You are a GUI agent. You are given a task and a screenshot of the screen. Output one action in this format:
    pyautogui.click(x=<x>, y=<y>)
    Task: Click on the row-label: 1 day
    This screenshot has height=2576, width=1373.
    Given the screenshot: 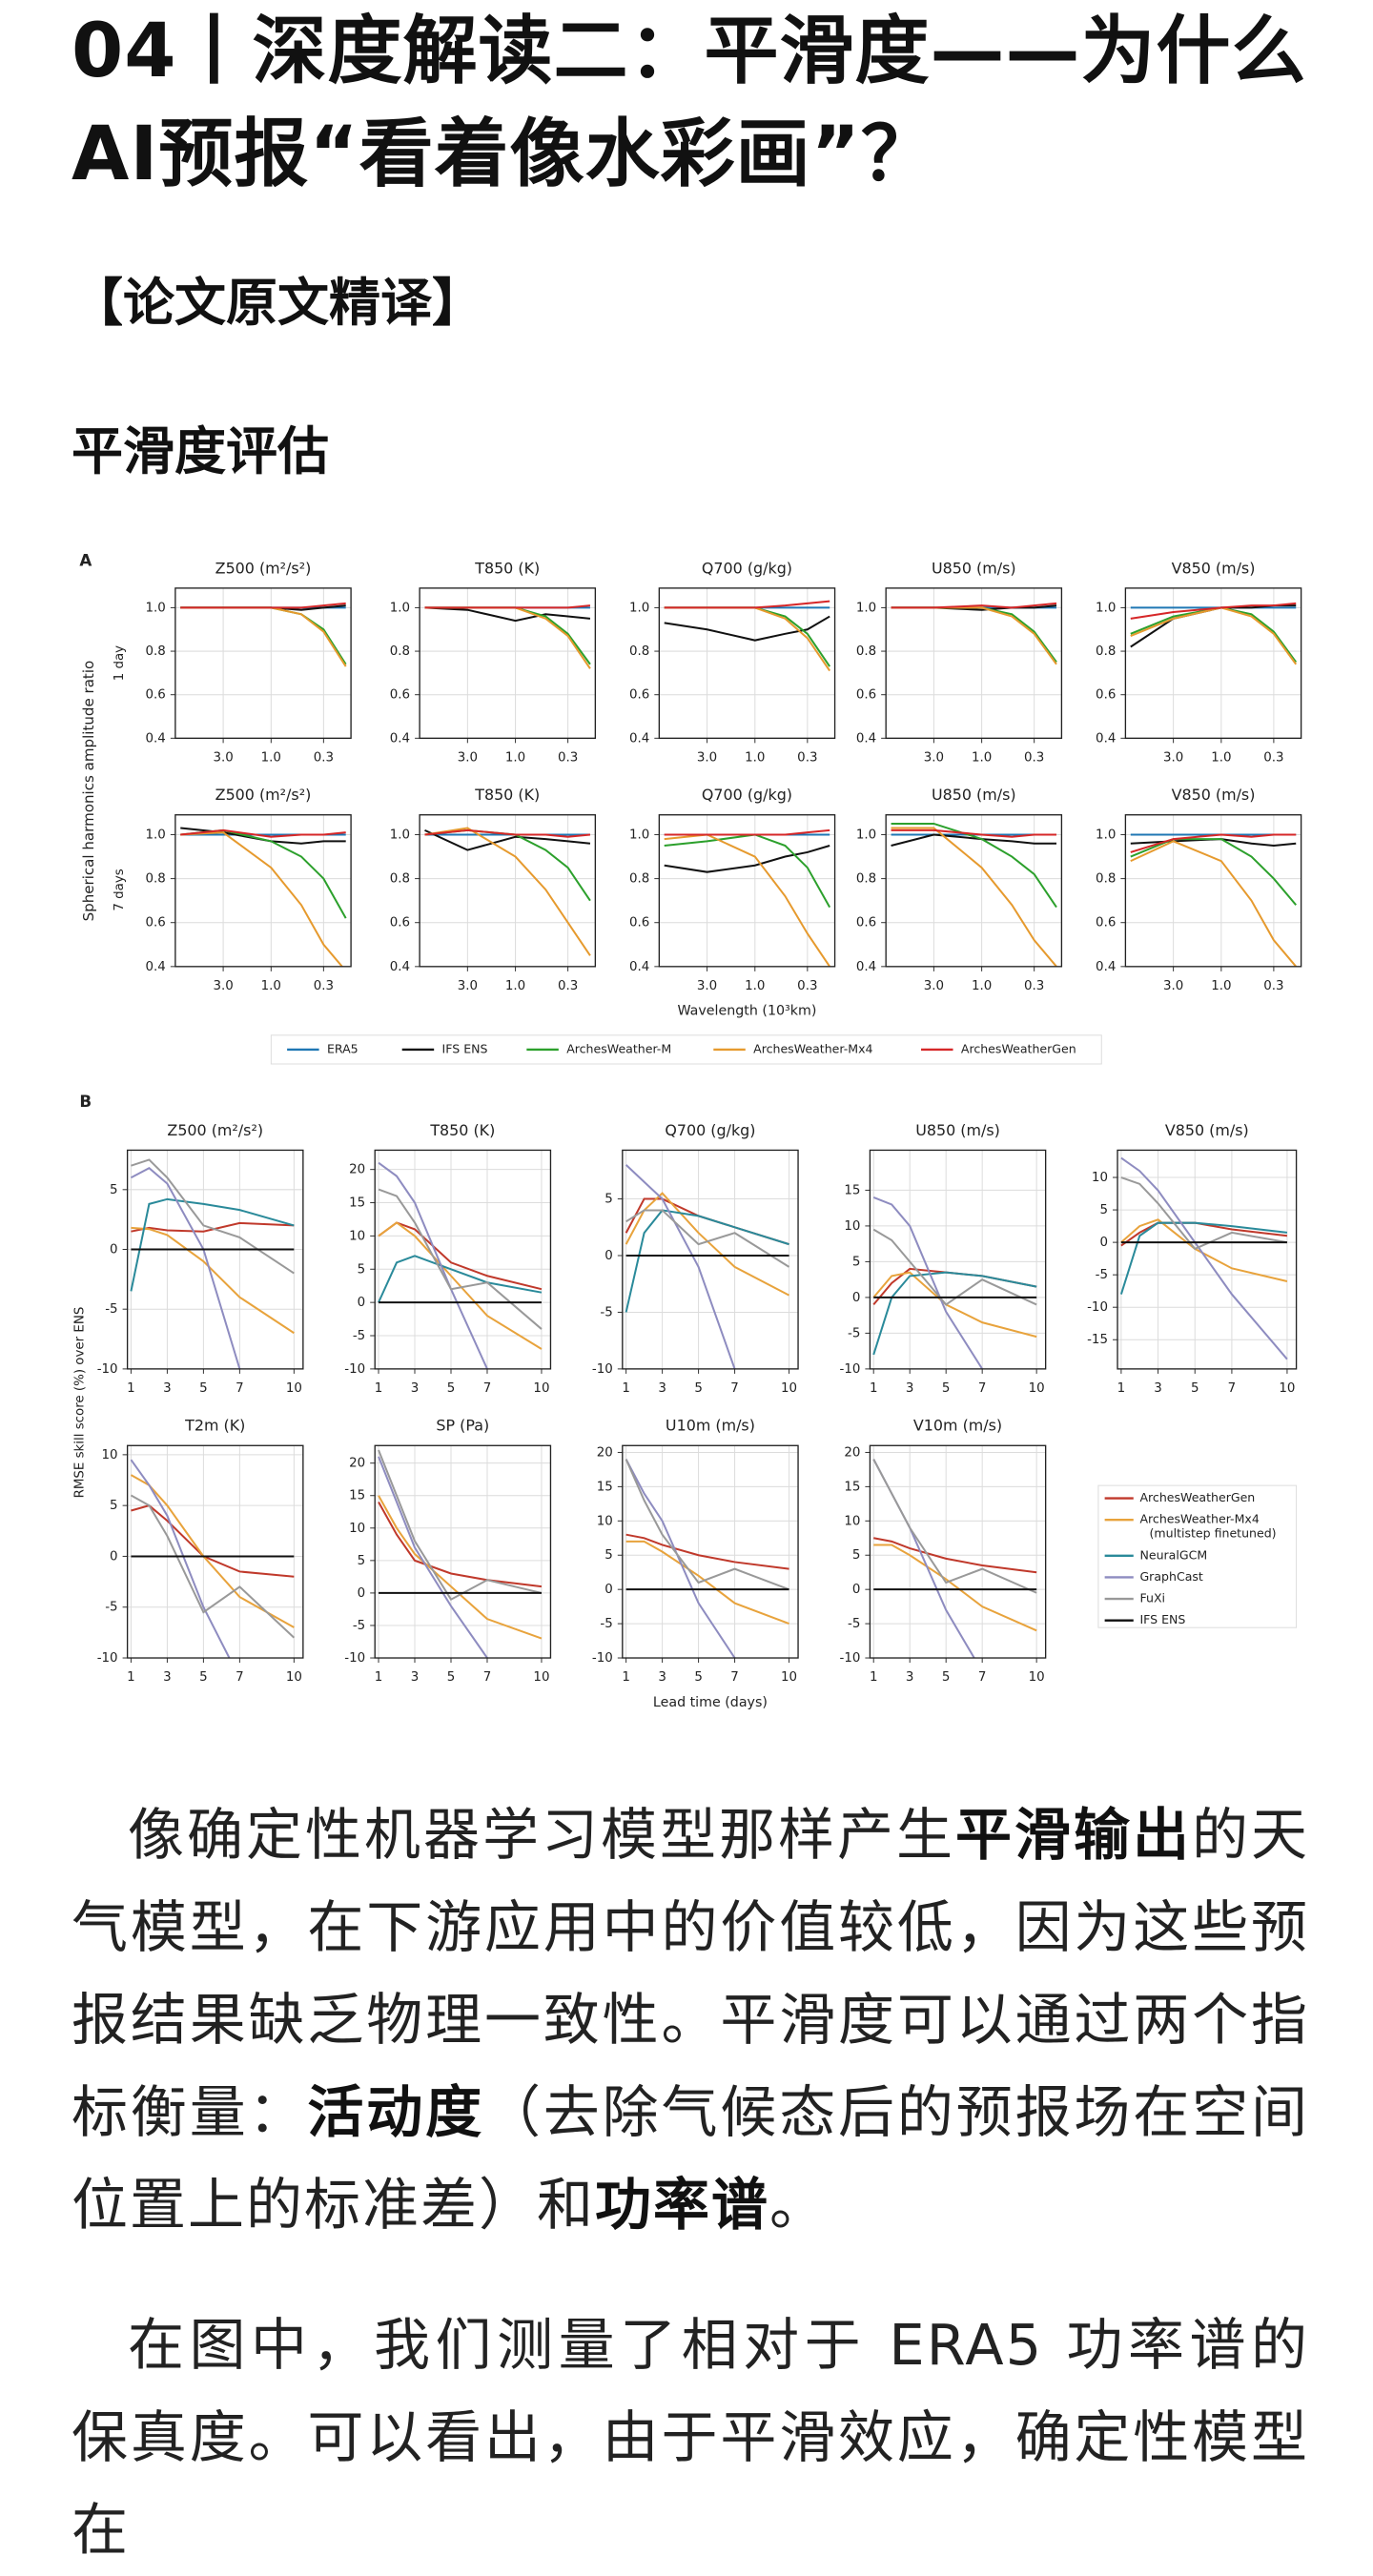 What is the action you would take?
    pyautogui.click(x=120, y=663)
    